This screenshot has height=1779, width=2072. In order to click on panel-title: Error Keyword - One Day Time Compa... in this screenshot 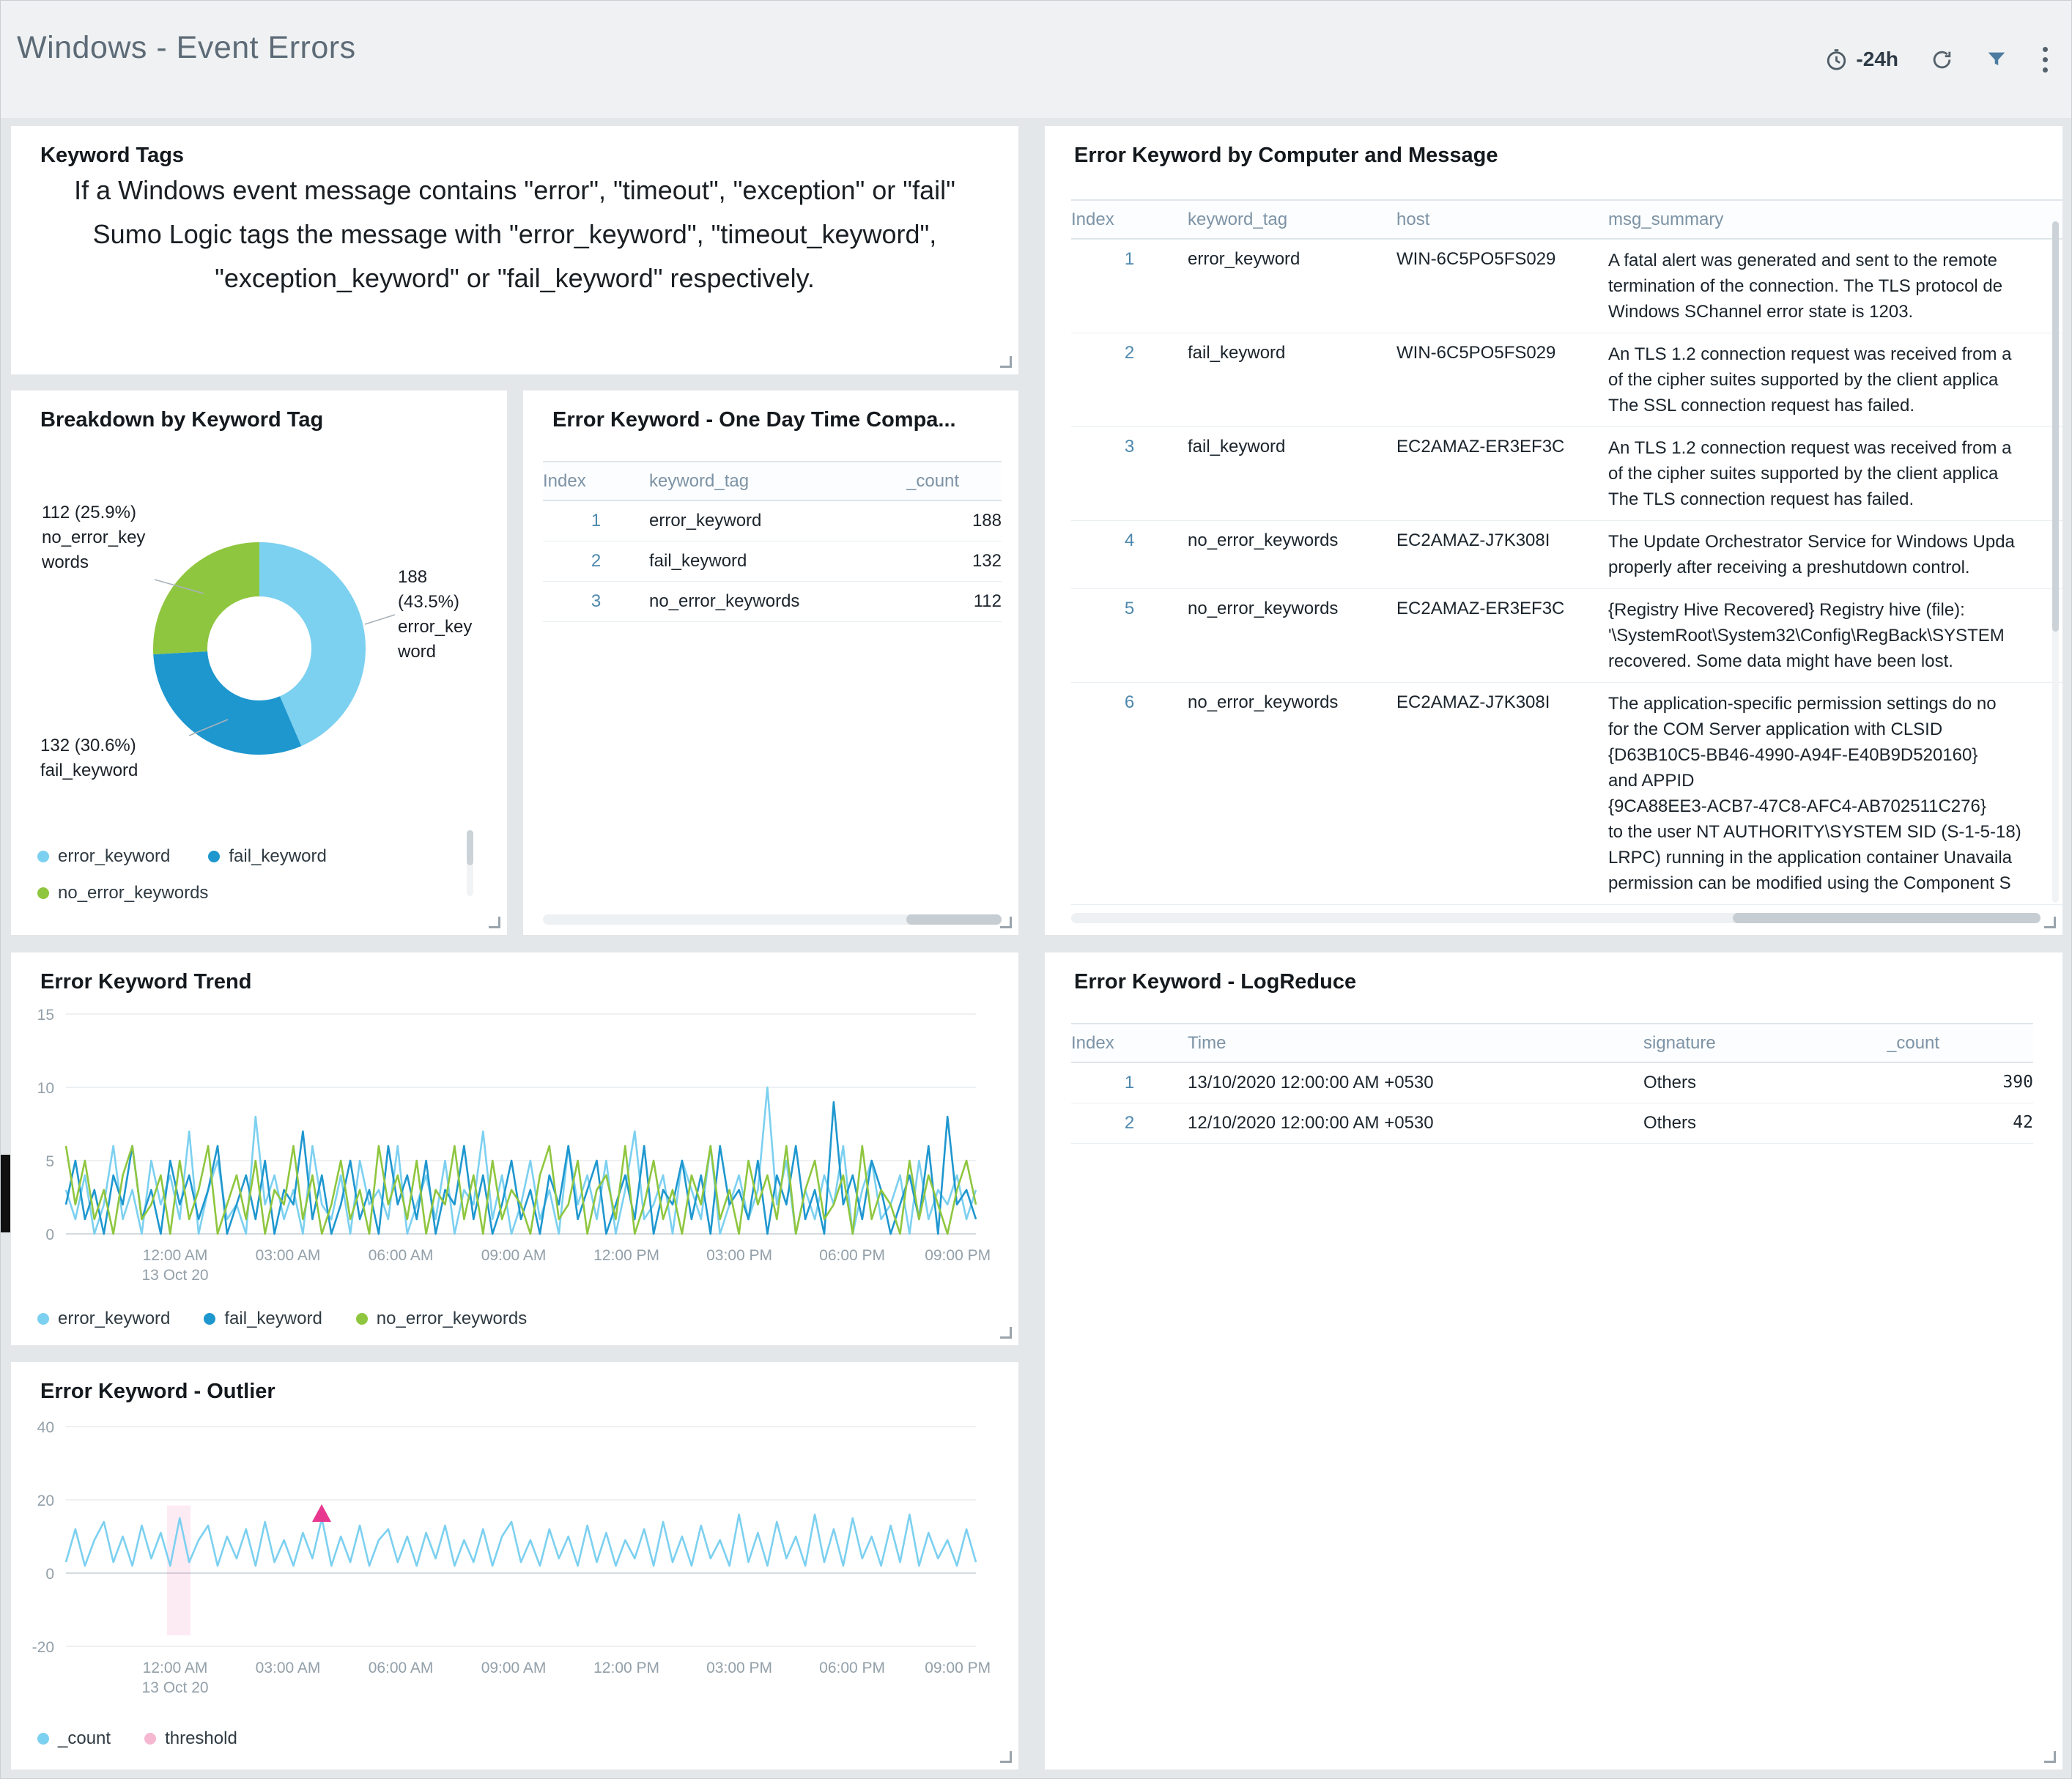, I will do `click(754, 420)`.